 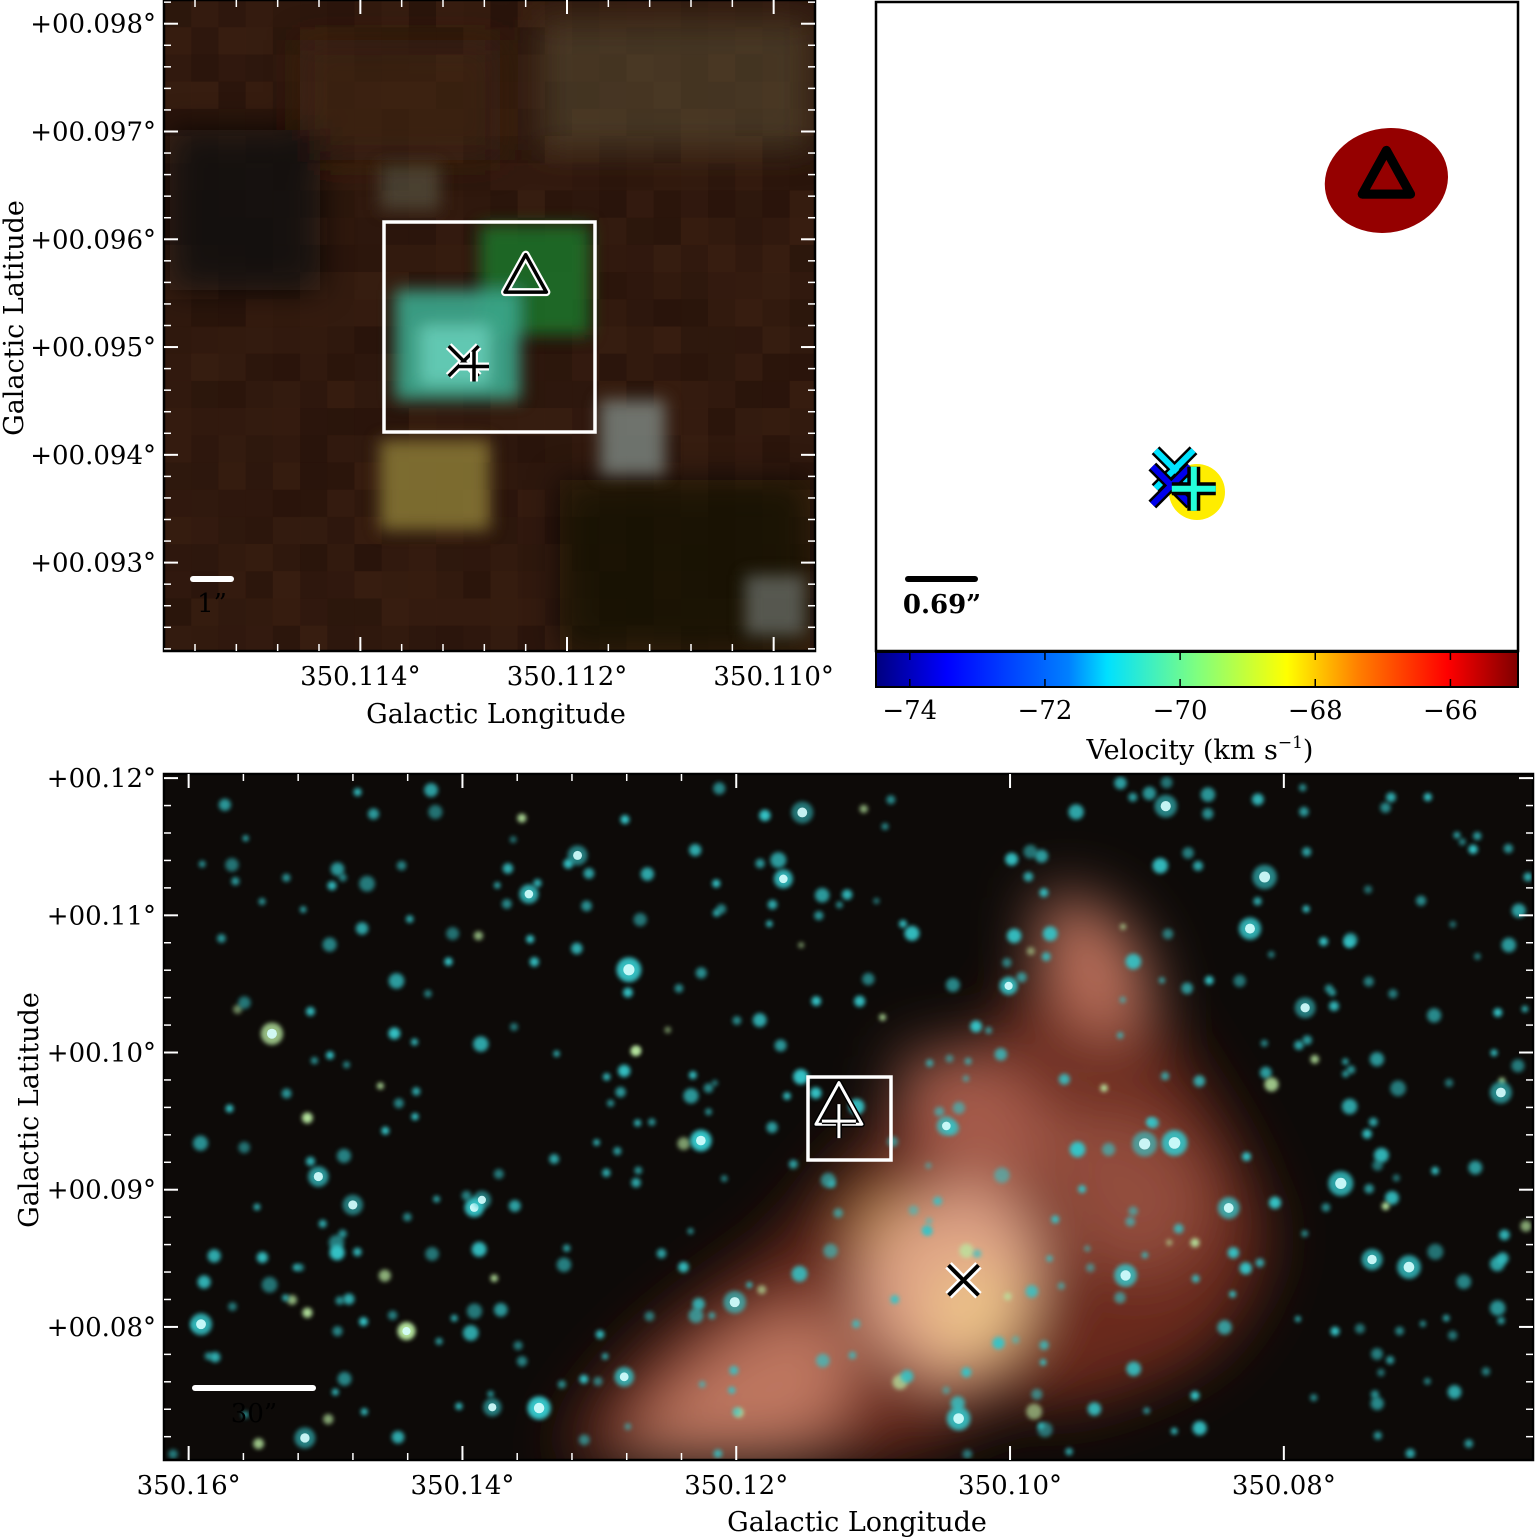 I want to click on top-left-xlabel: Galactic Longitude, so click(x=496, y=714).